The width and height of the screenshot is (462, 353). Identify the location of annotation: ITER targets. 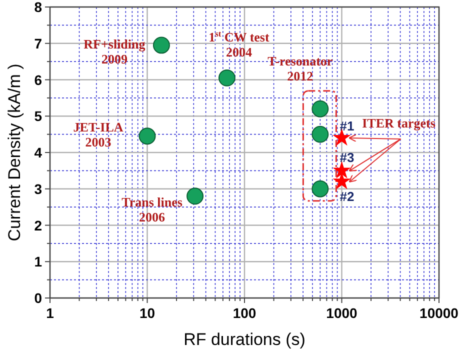
(399, 123).